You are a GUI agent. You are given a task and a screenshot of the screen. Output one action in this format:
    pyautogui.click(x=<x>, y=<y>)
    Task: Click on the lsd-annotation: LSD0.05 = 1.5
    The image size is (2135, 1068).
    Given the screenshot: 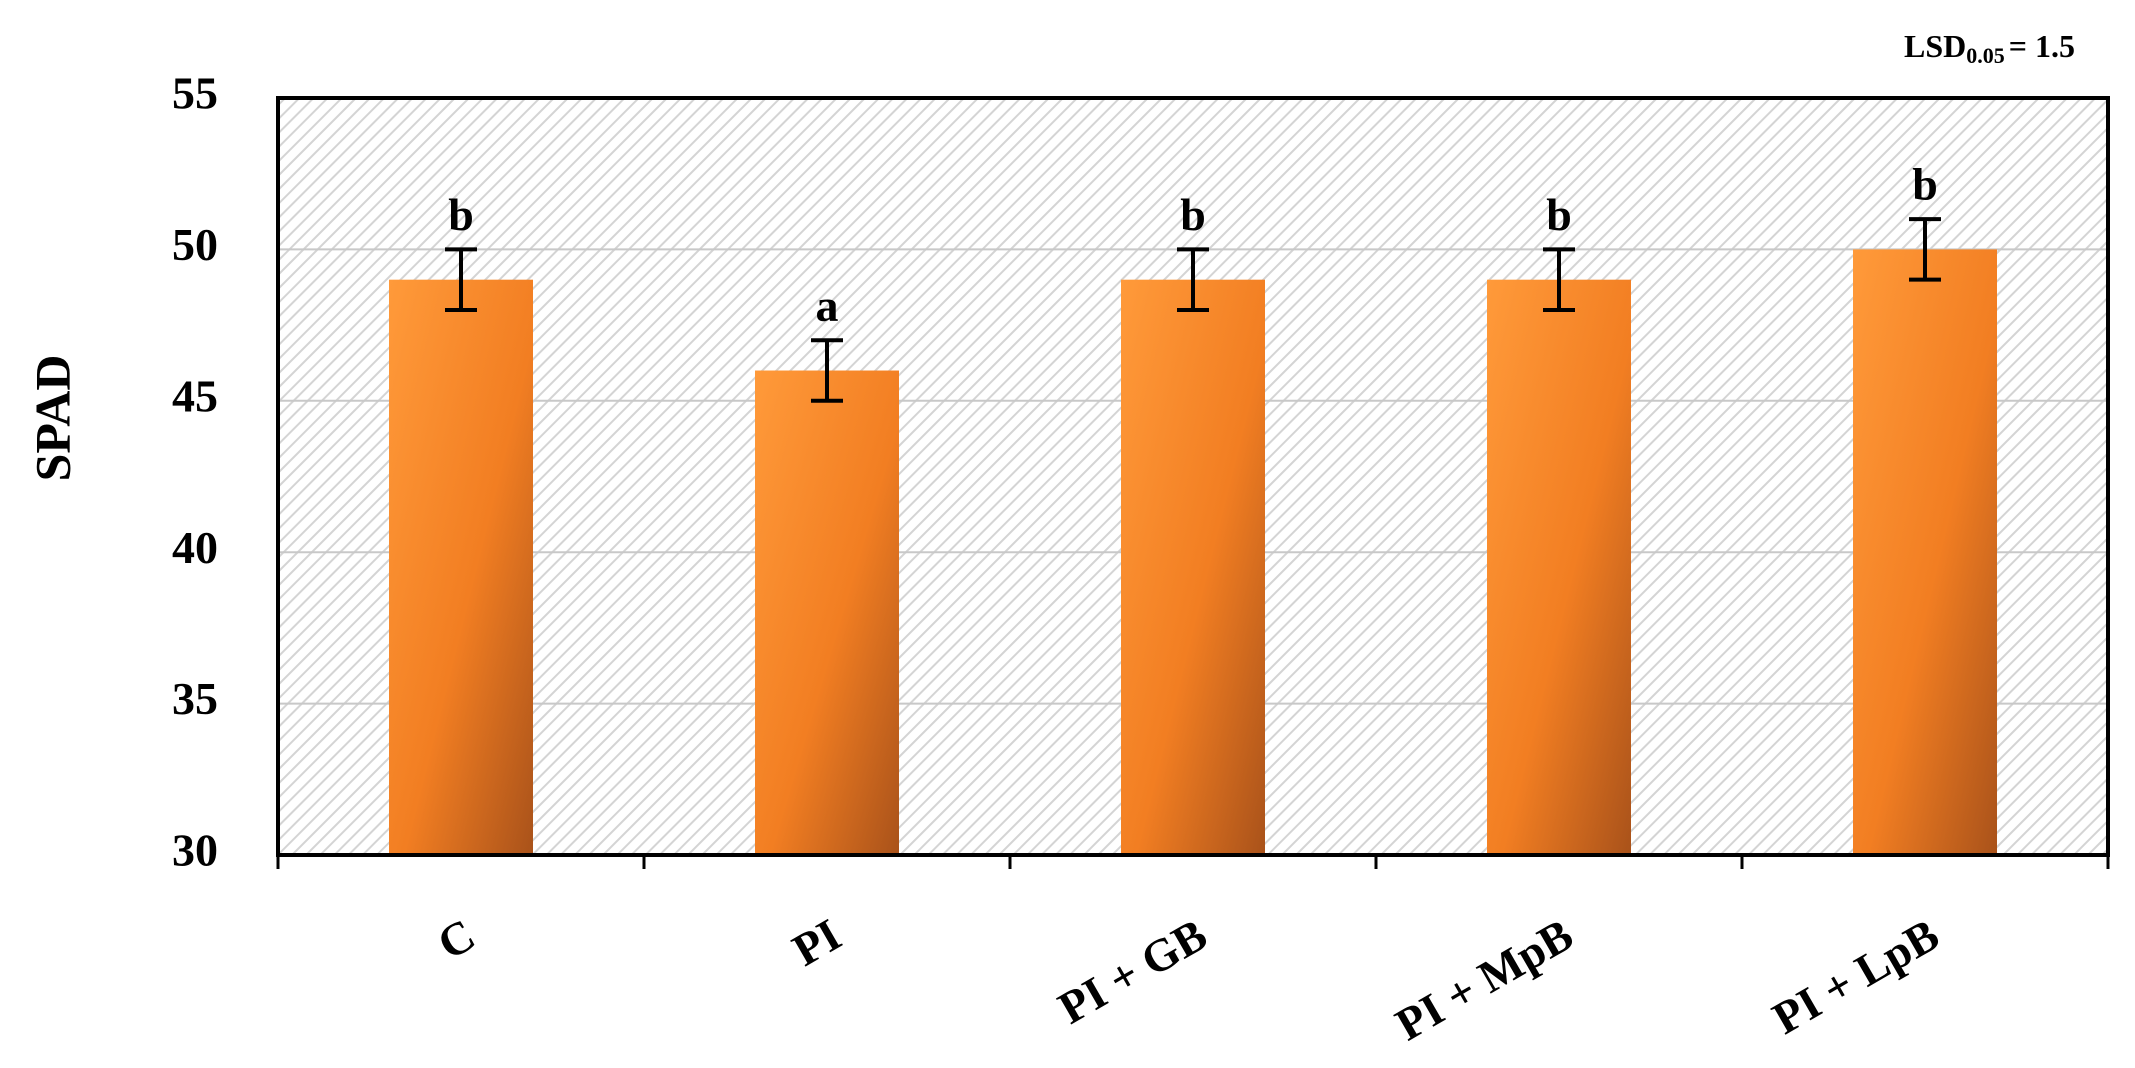 What is the action you would take?
    pyautogui.click(x=1989, y=48)
    